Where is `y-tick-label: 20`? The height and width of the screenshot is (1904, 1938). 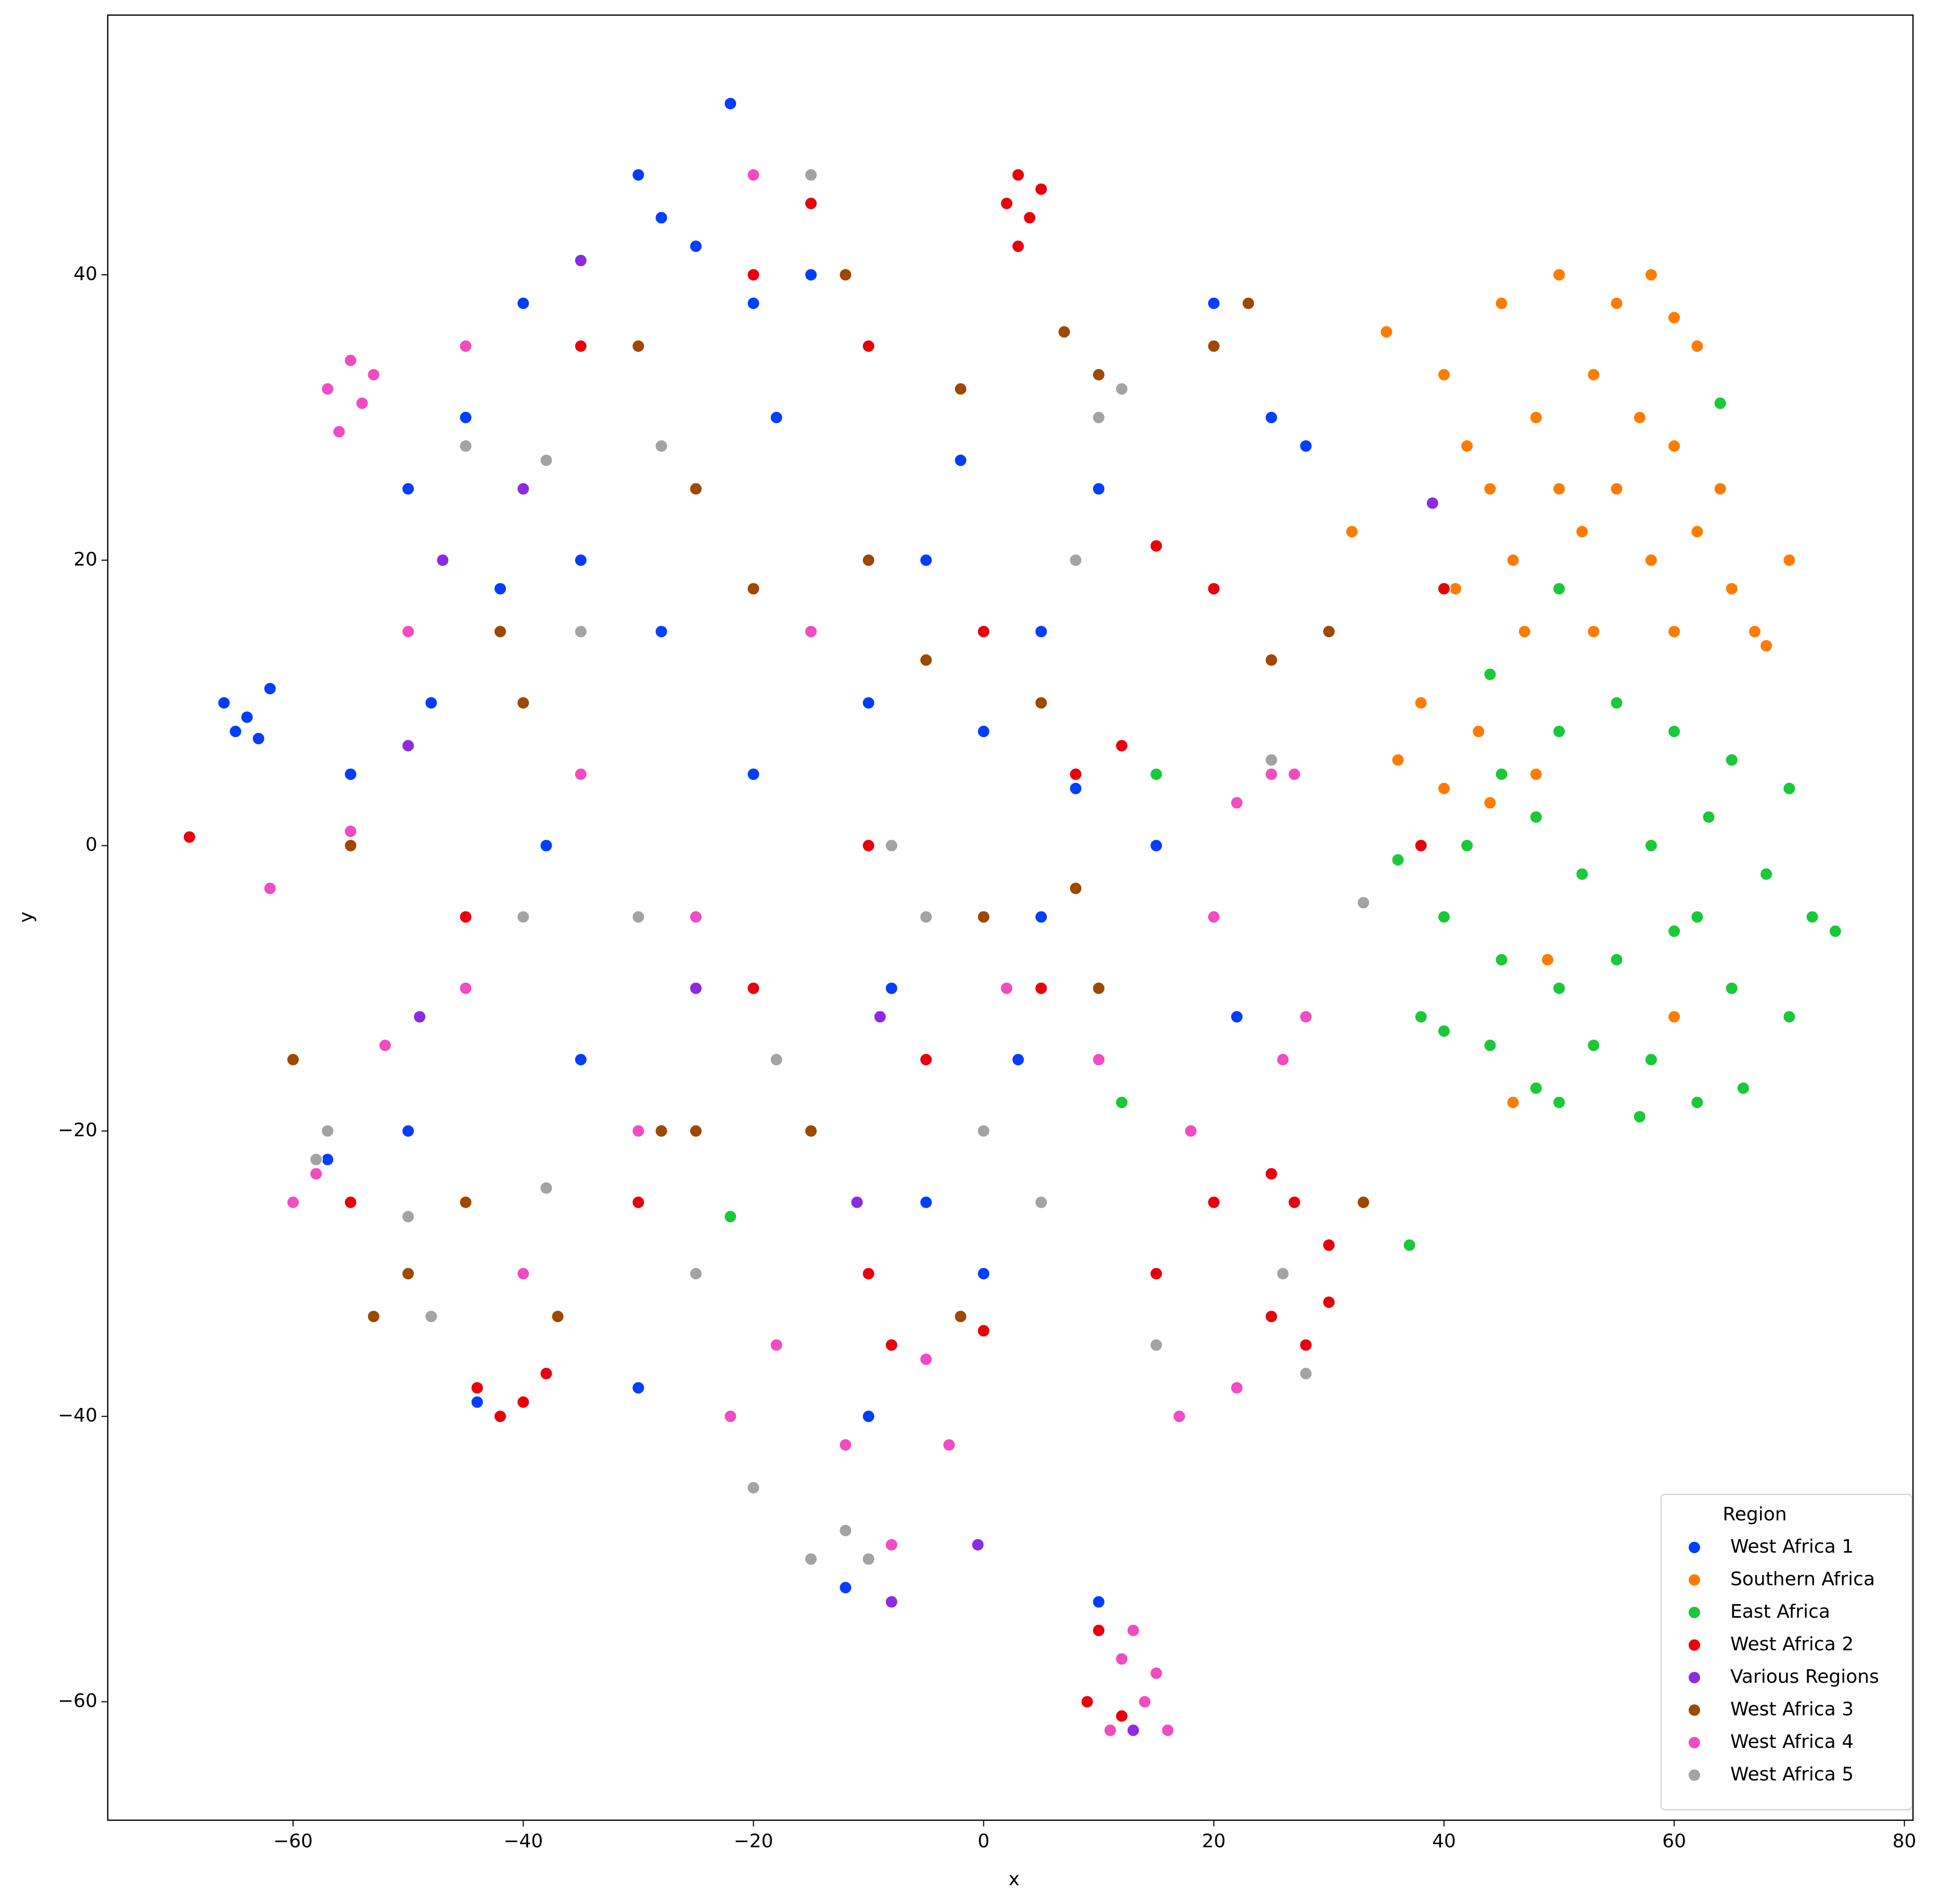
y-tick-label: 20 is located at coordinates (85, 559).